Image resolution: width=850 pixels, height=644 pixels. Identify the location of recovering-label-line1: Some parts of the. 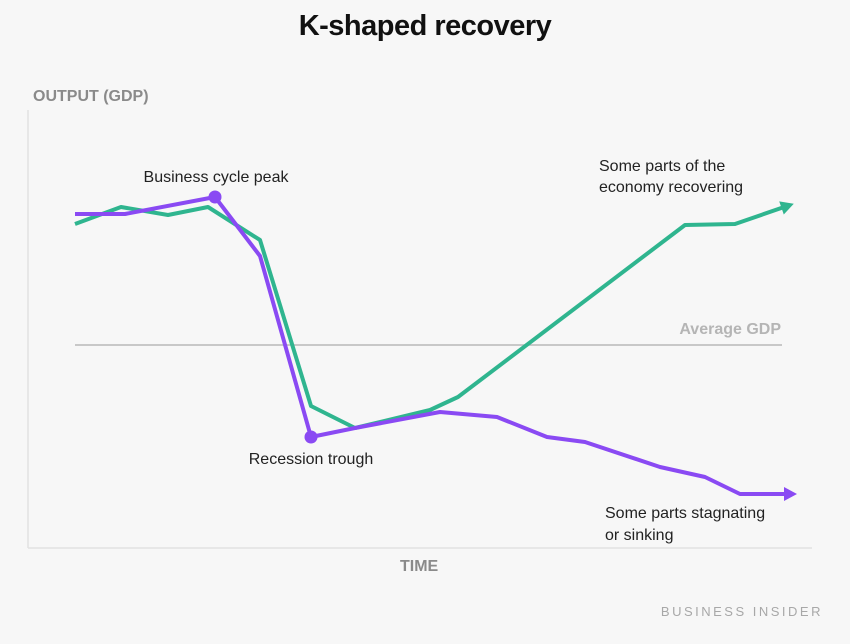
(662, 166).